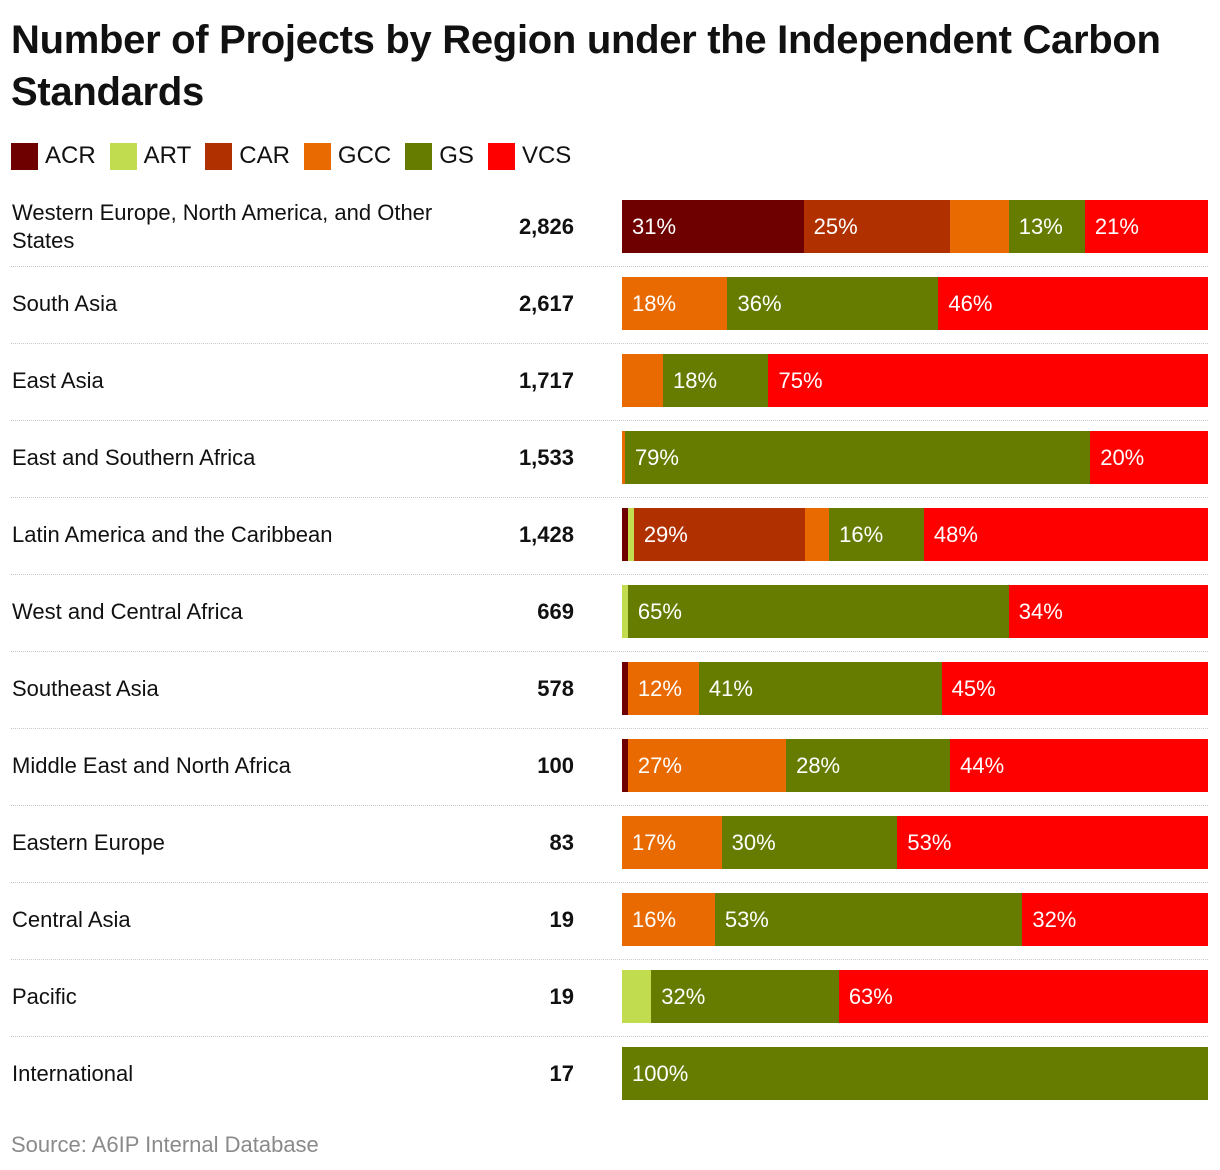 The image size is (1220, 1170). What do you see at coordinates (654, 842) in the screenshot?
I see `segment-label: 17%` at bounding box center [654, 842].